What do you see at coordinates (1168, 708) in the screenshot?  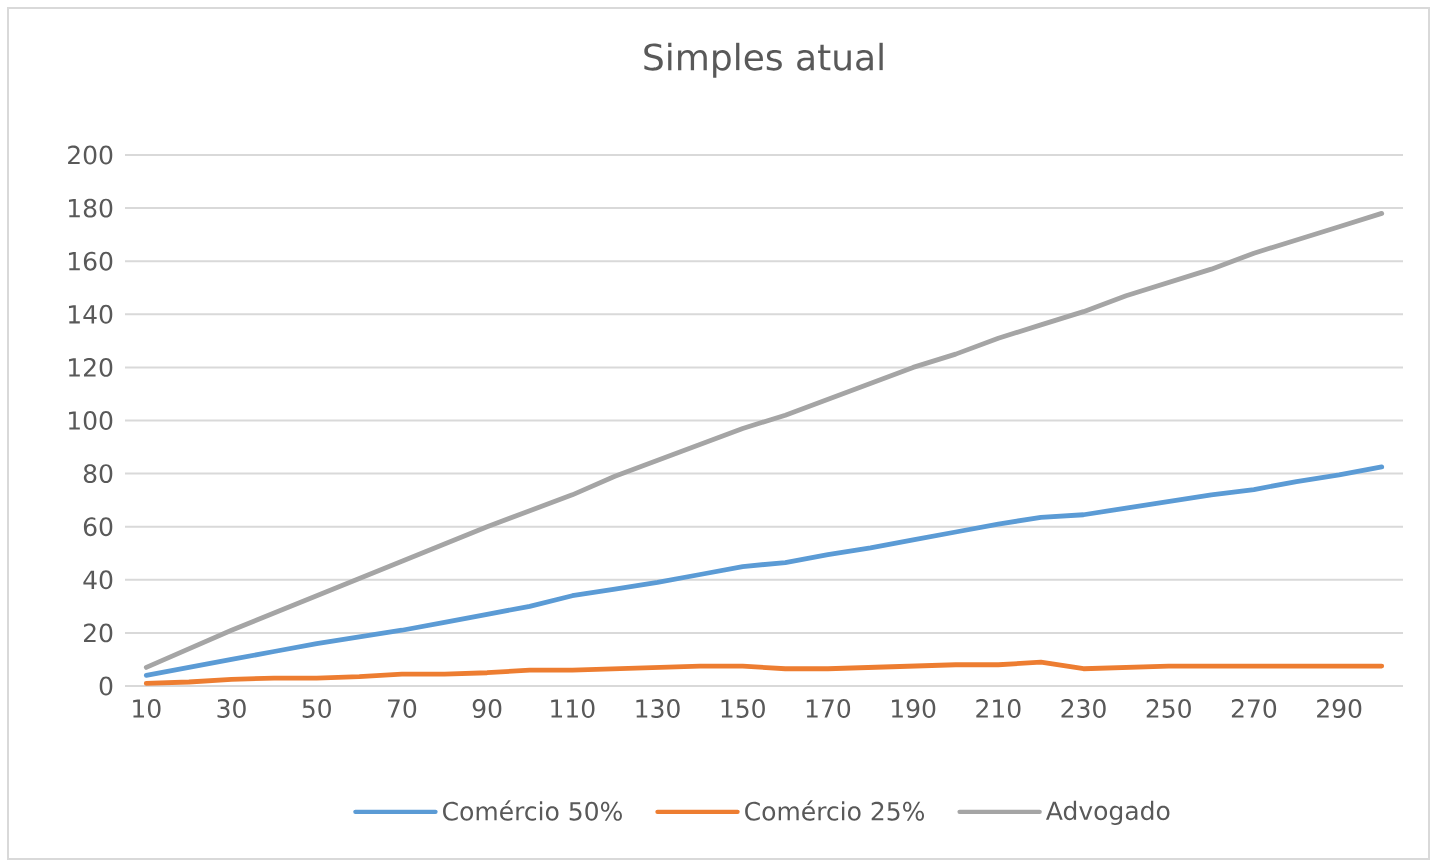 I see `x-tick-label: 250` at bounding box center [1168, 708].